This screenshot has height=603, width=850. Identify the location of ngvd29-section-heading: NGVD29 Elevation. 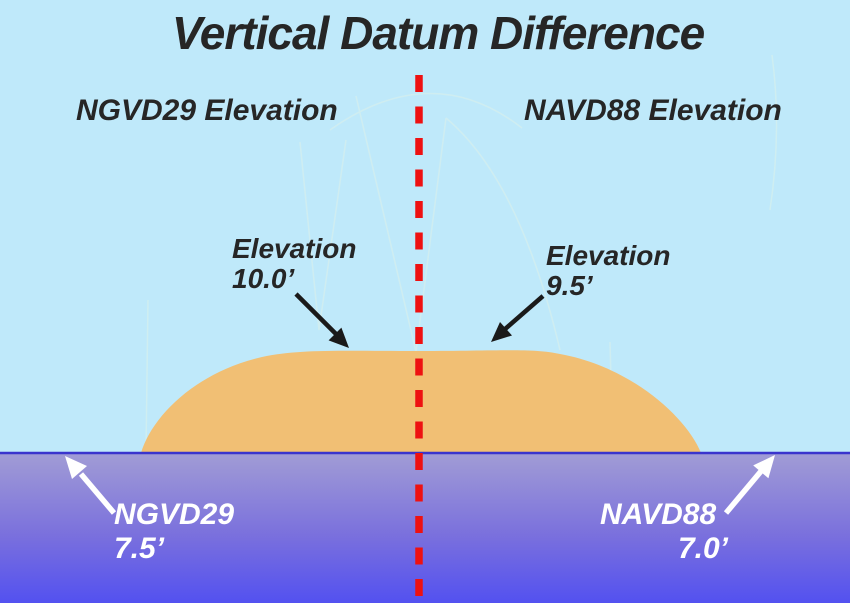
(207, 110).